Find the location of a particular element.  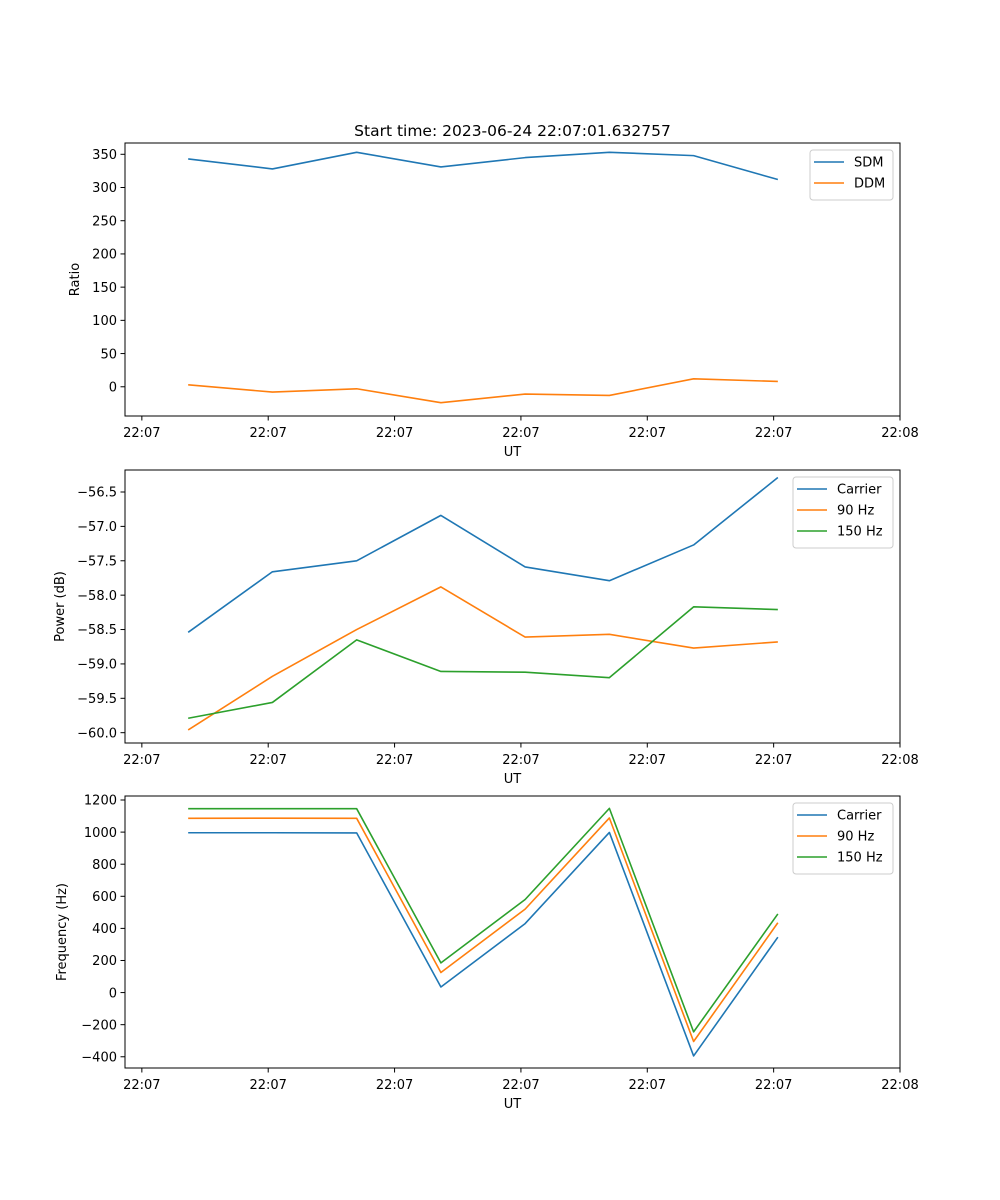

chart2-legend: Carrier 90 Hz 150 Hz is located at coordinates (843, 512).